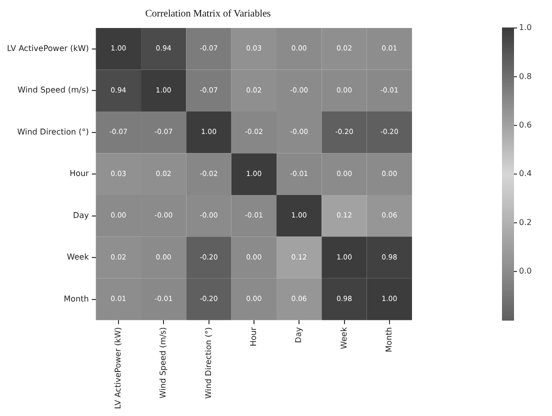 Image resolution: width=552 pixels, height=416 pixels. Describe the element at coordinates (78, 257) in the screenshot. I see `y-tick-label: Week` at that location.